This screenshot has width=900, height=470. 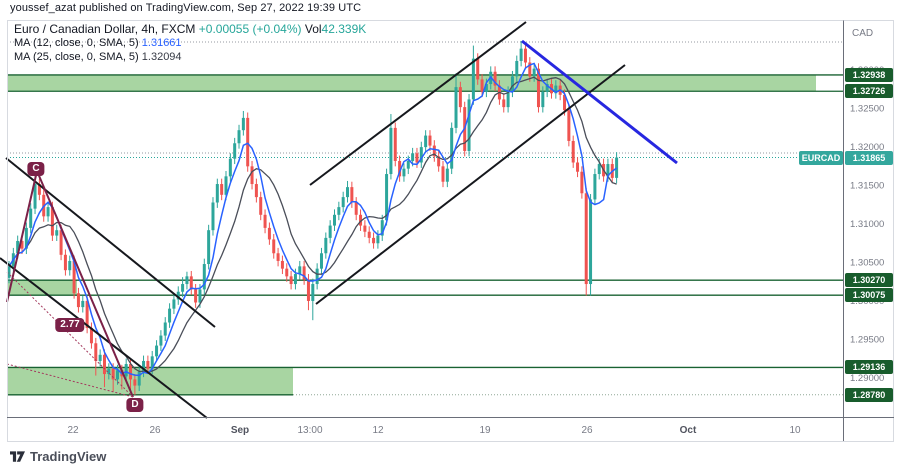 I want to click on price-tick-label: 1.33000, so click(x=867, y=70).